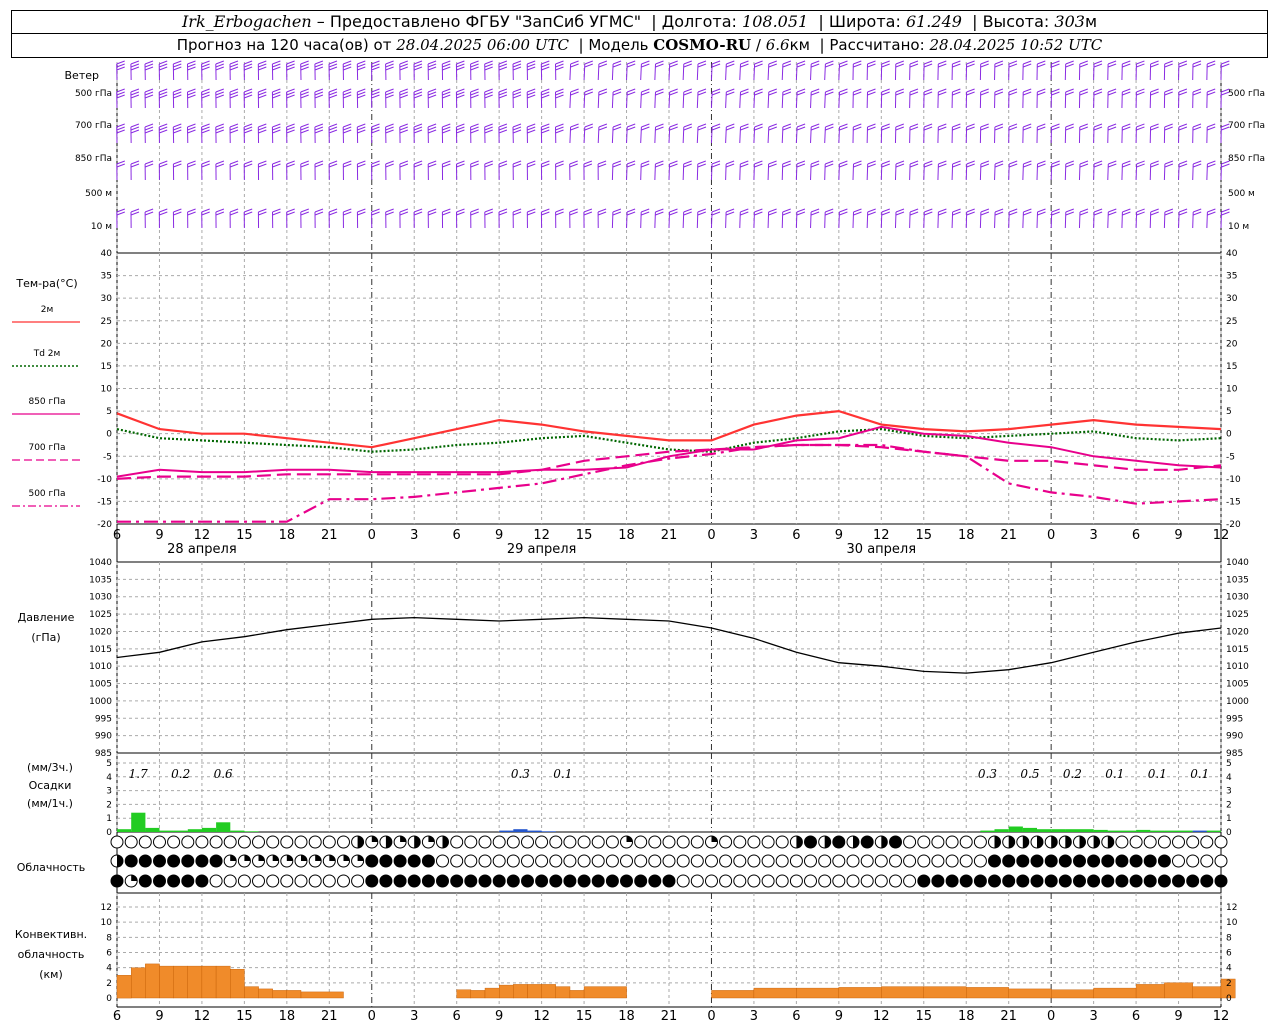 Image resolution: width=1280 pixels, height=1024 pixels. Describe the element at coordinates (106, 367) in the screenshot. I see `temp-tick-left: 15` at that location.